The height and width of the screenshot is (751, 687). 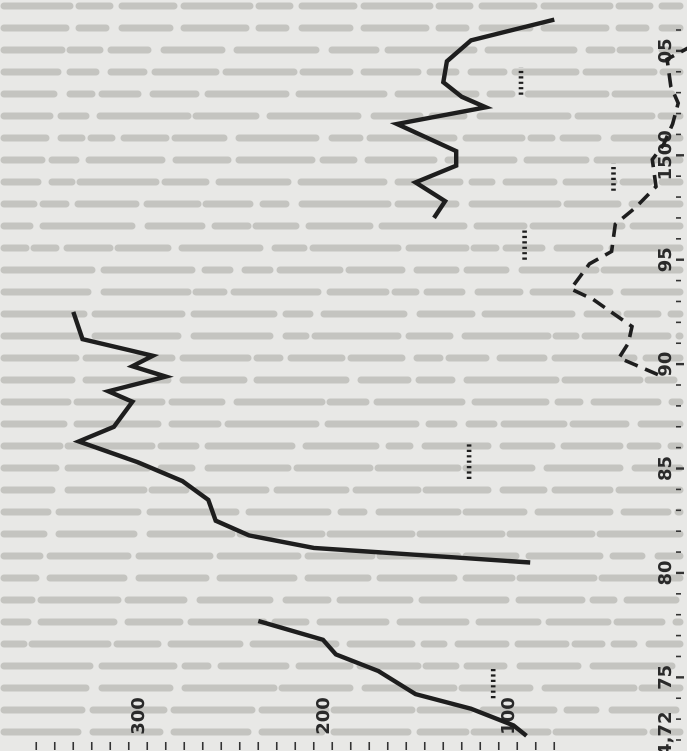 I want to click on series-dashed-line, so click(x=627, y=211).